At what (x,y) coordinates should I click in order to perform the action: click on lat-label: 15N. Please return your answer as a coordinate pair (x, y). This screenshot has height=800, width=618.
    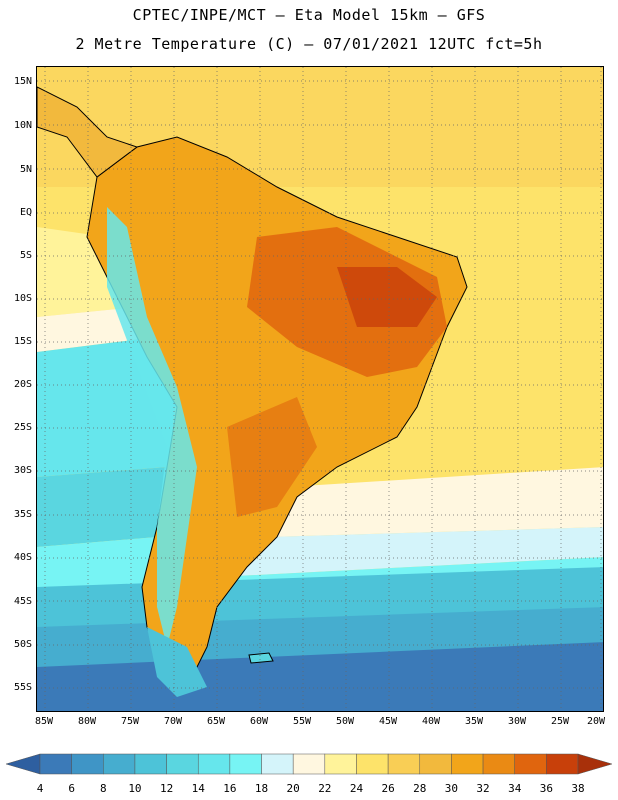
    Looking at the image, I should click on (22, 81).